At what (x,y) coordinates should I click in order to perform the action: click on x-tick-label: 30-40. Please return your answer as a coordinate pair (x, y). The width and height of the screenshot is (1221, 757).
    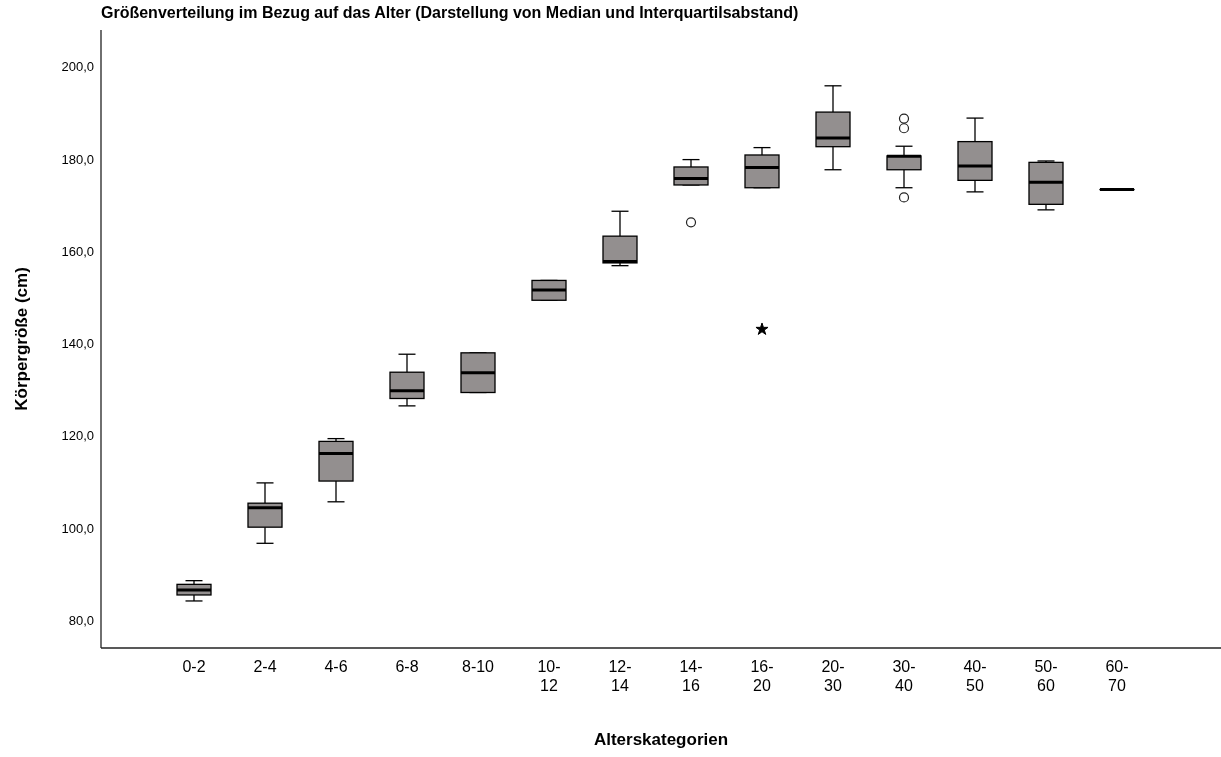
    Looking at the image, I should click on (904, 676).